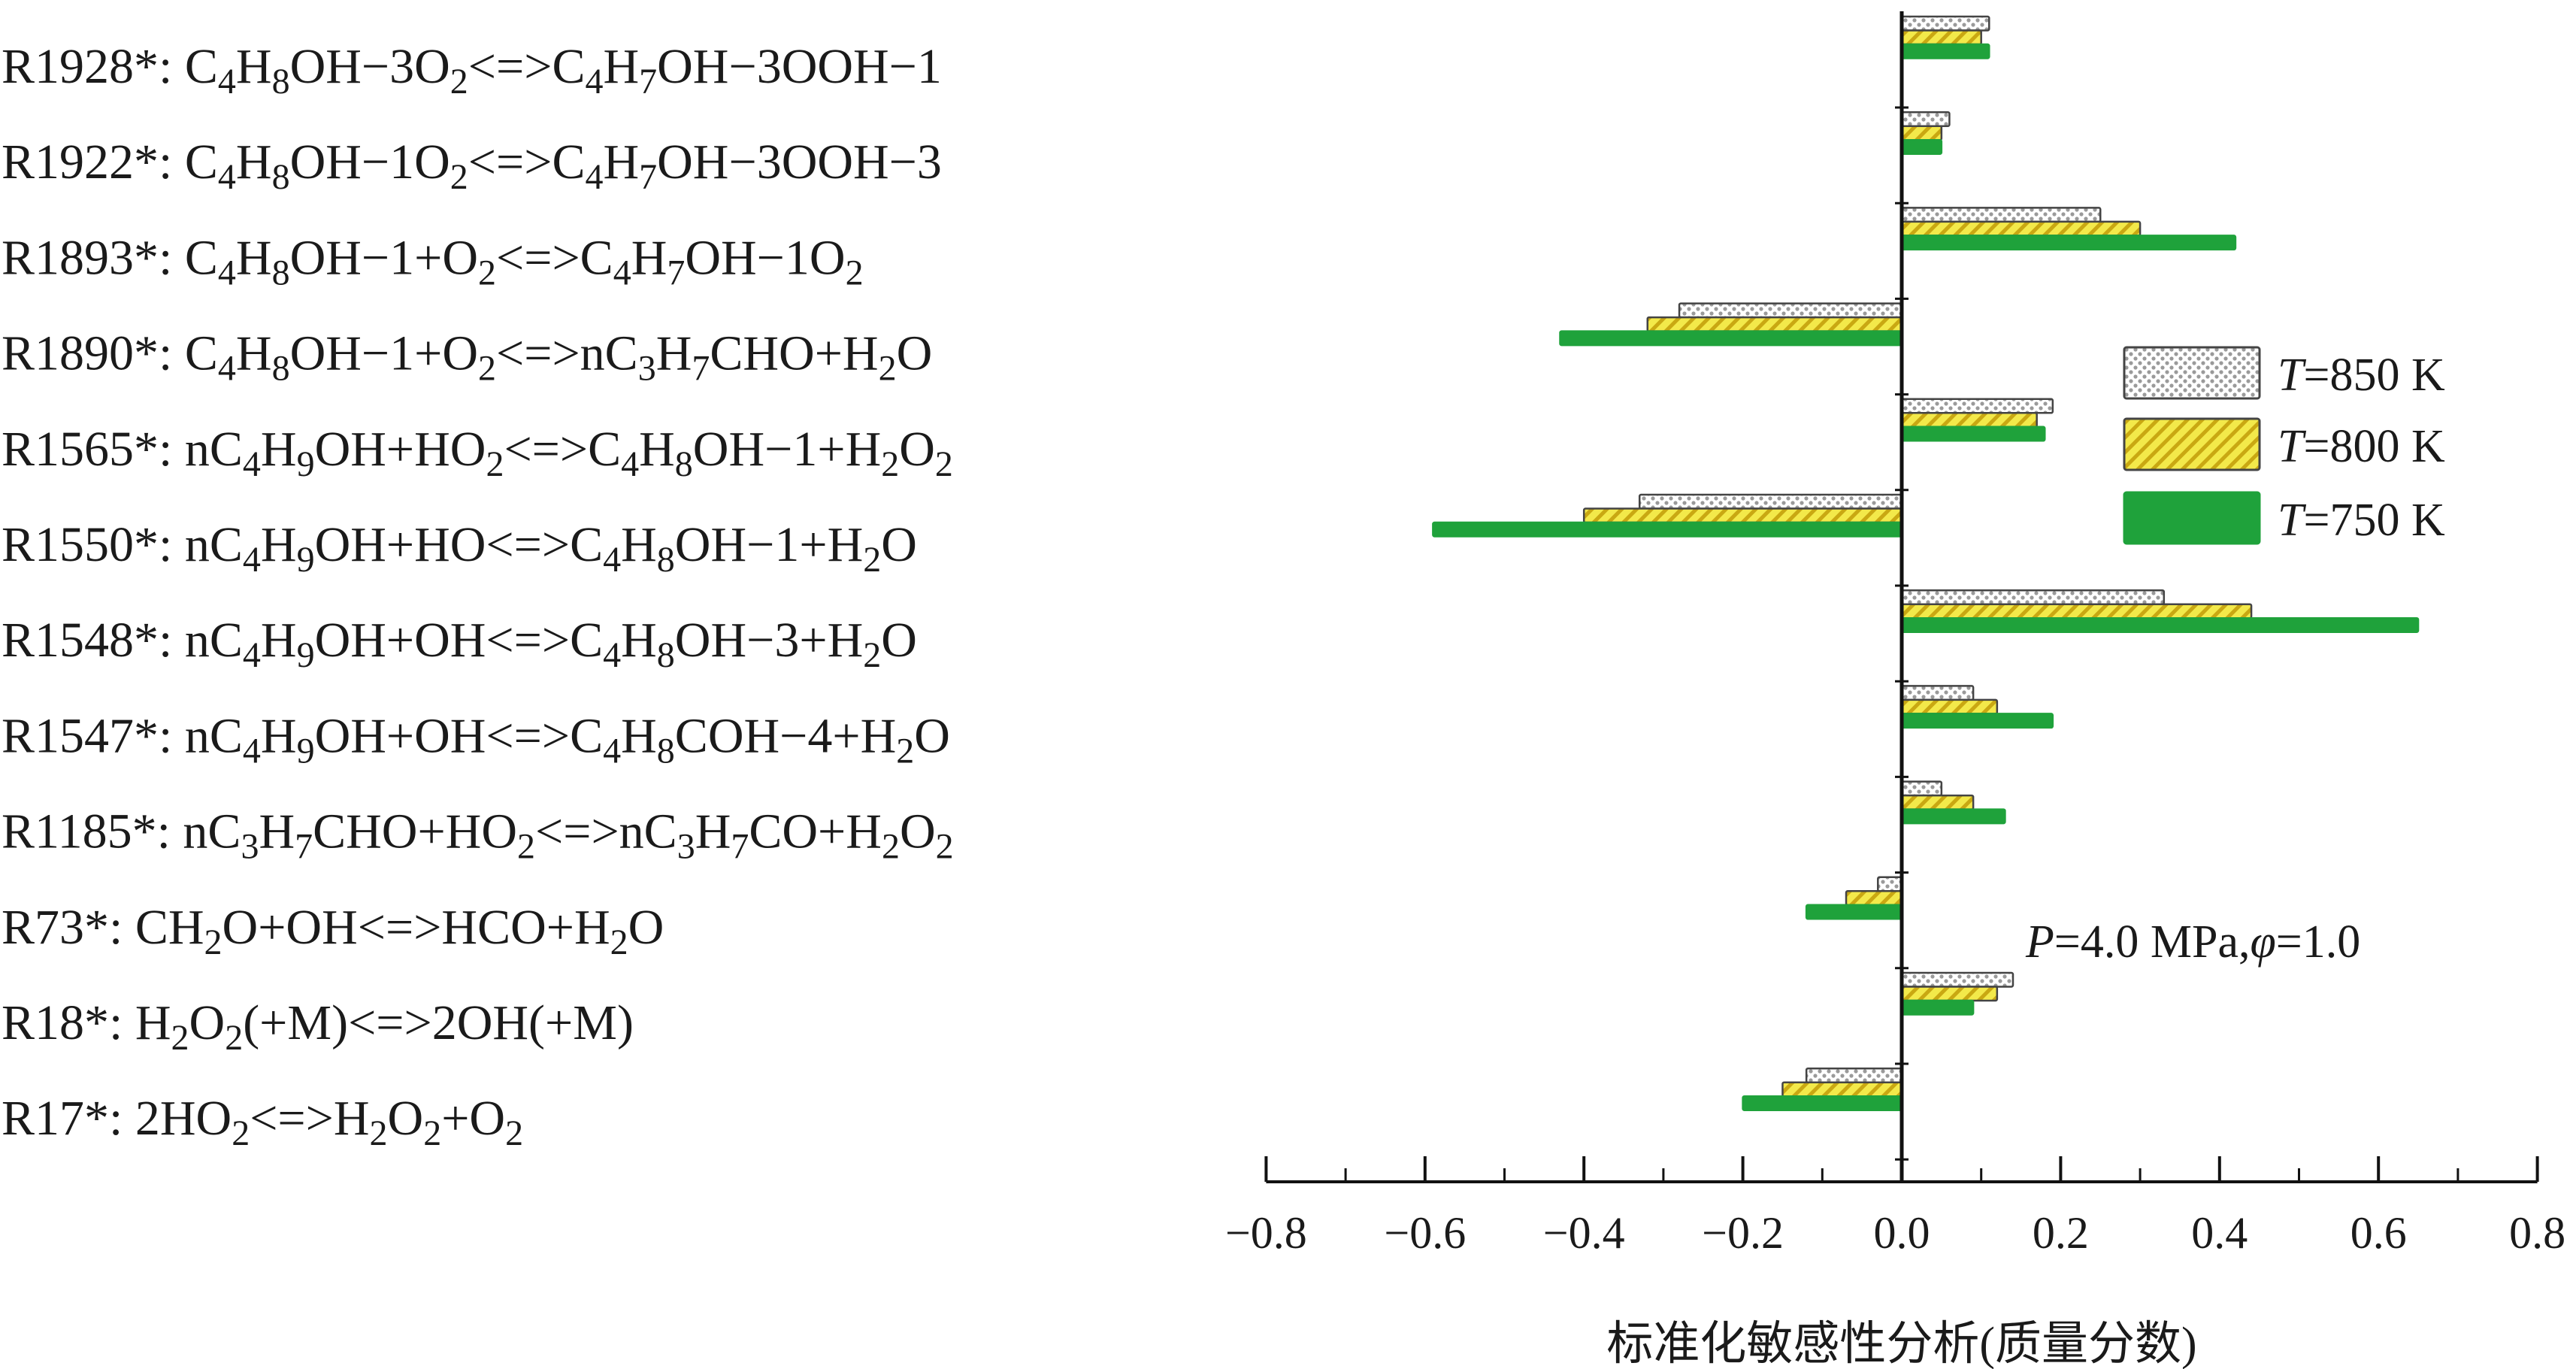 The height and width of the screenshot is (1369, 2576). Describe the element at coordinates (318, 1026) in the screenshot. I see `reaction-label: R18*: H2O2(+M)<=>2OH(+M)` at that location.